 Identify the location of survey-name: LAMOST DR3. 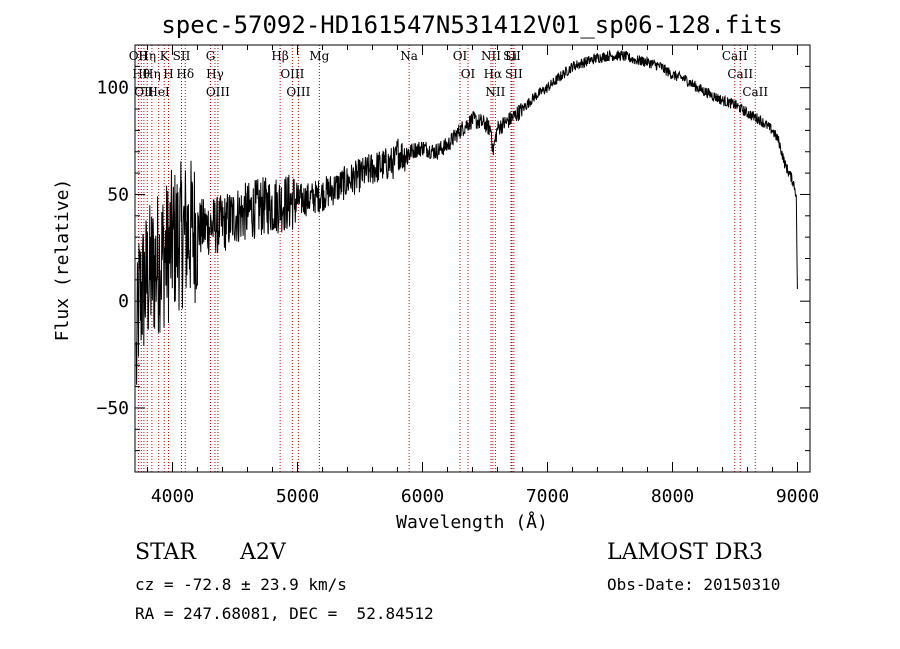
(685, 552).